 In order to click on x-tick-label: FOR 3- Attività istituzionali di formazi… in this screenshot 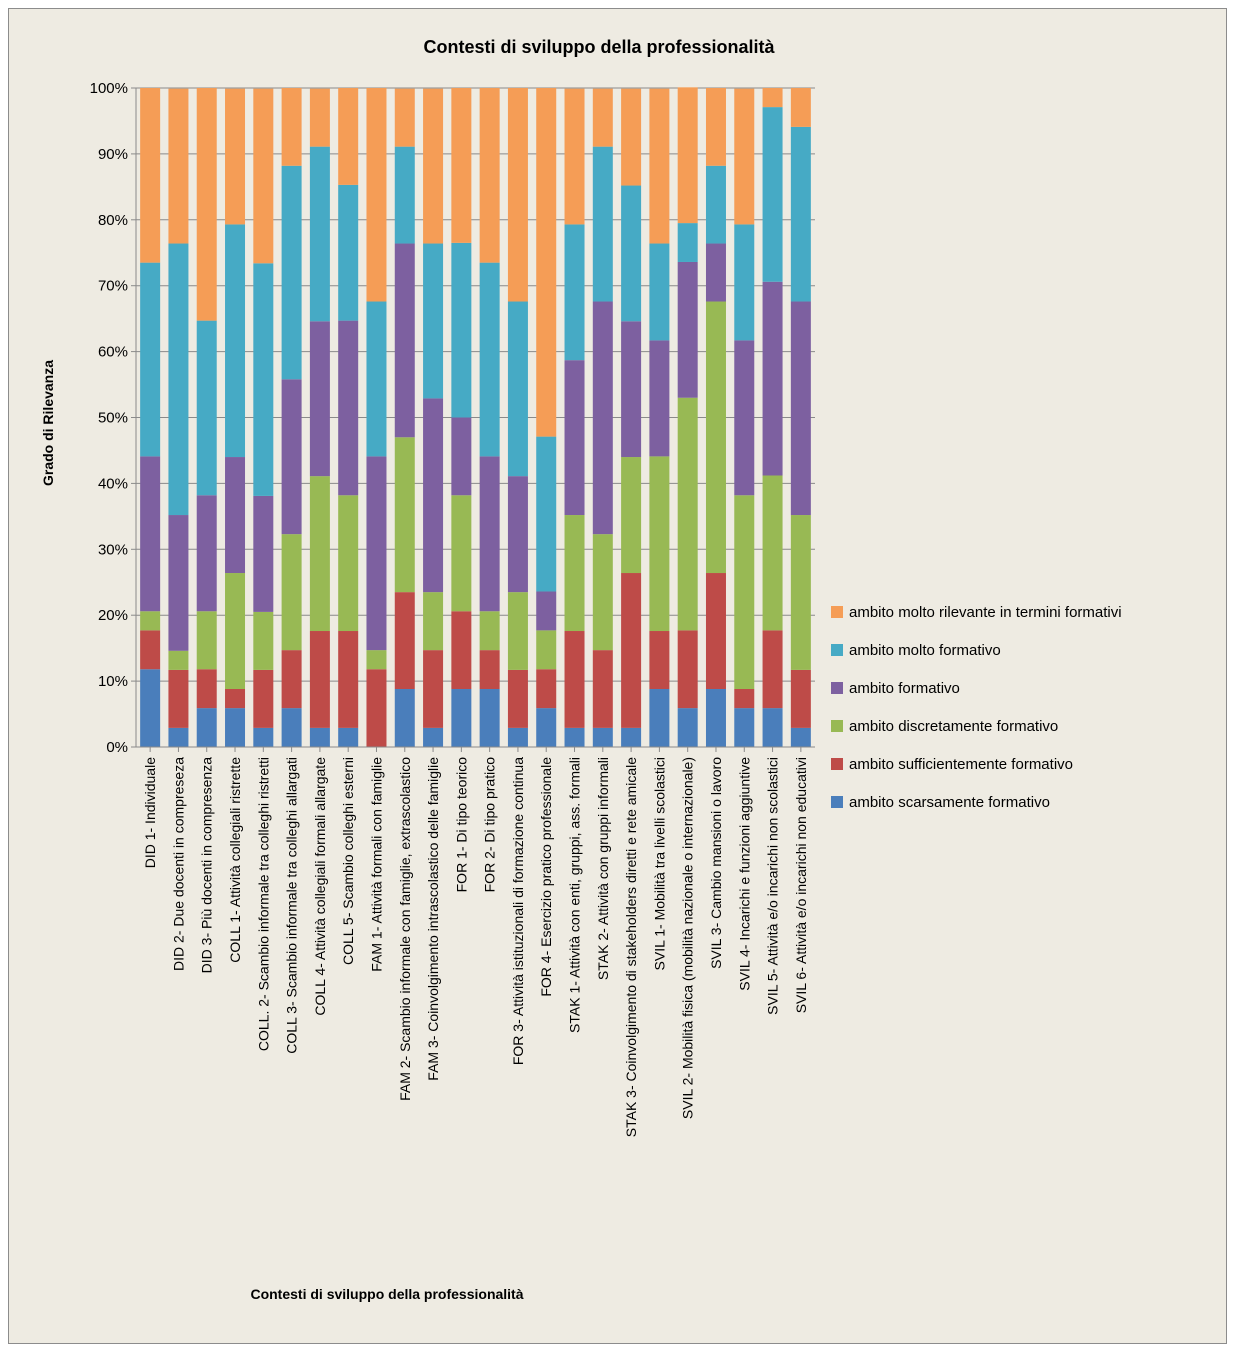, I will do `click(518, 911)`.